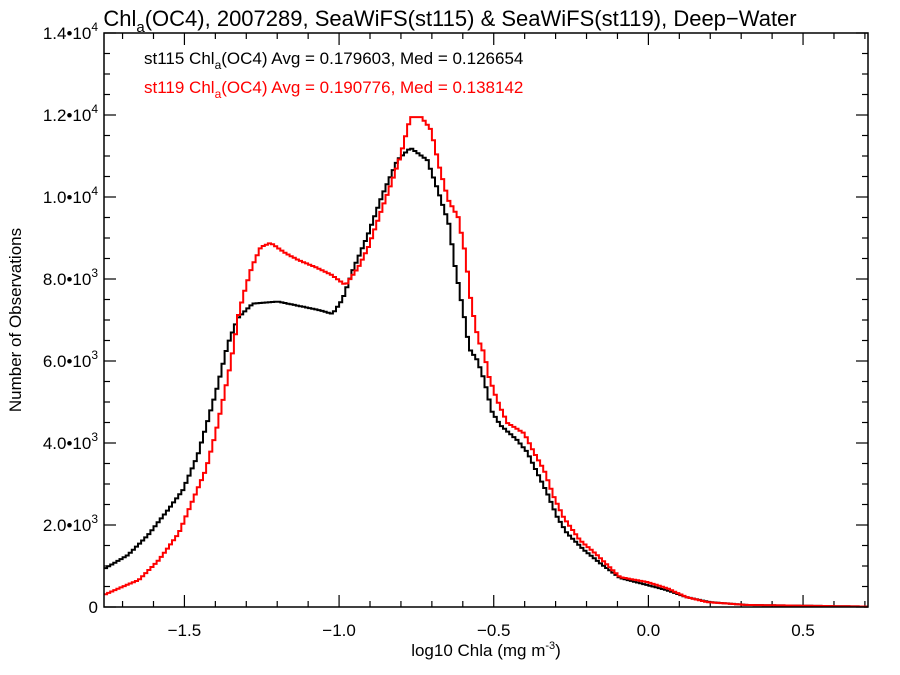 This screenshot has width=900, height=675. I want to click on x-tick-label: −1.0, so click(339, 630).